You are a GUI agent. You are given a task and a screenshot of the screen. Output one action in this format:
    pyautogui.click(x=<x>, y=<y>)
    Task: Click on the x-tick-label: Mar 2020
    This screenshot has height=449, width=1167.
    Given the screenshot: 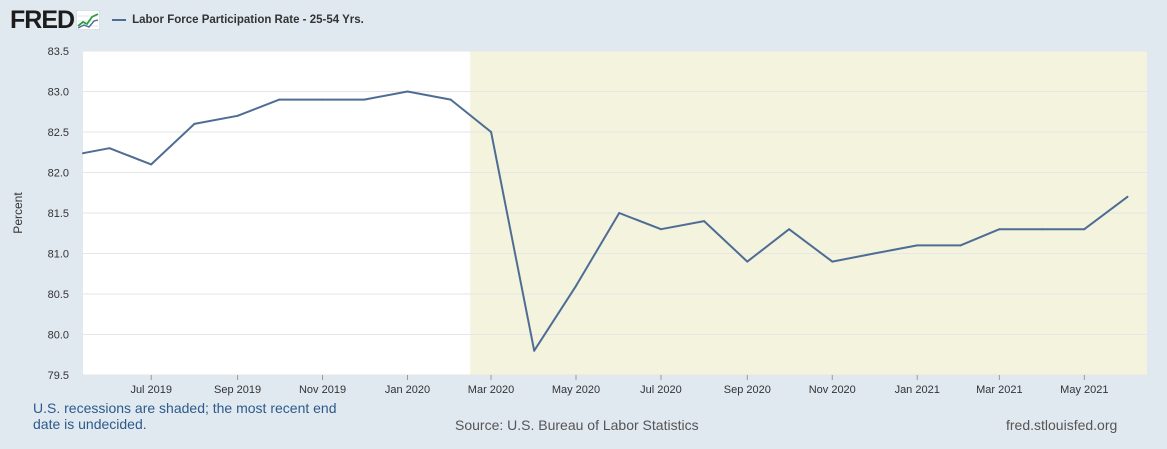 What is the action you would take?
    pyautogui.click(x=491, y=390)
    